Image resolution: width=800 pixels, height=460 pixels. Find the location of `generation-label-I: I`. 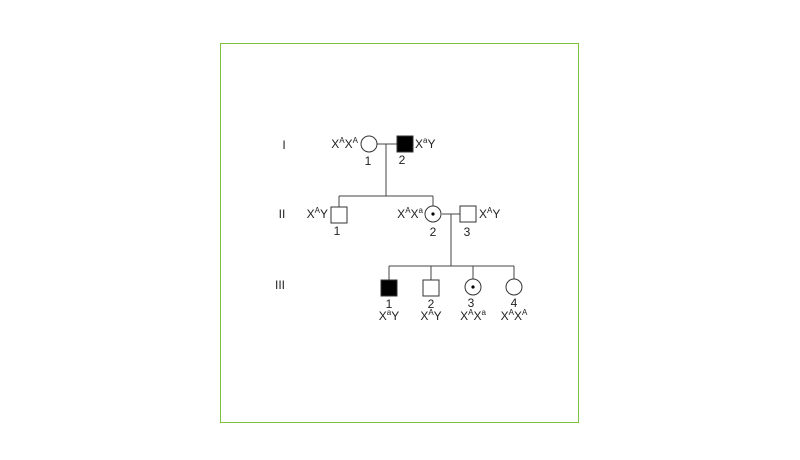

generation-label-I: I is located at coordinates (283, 145).